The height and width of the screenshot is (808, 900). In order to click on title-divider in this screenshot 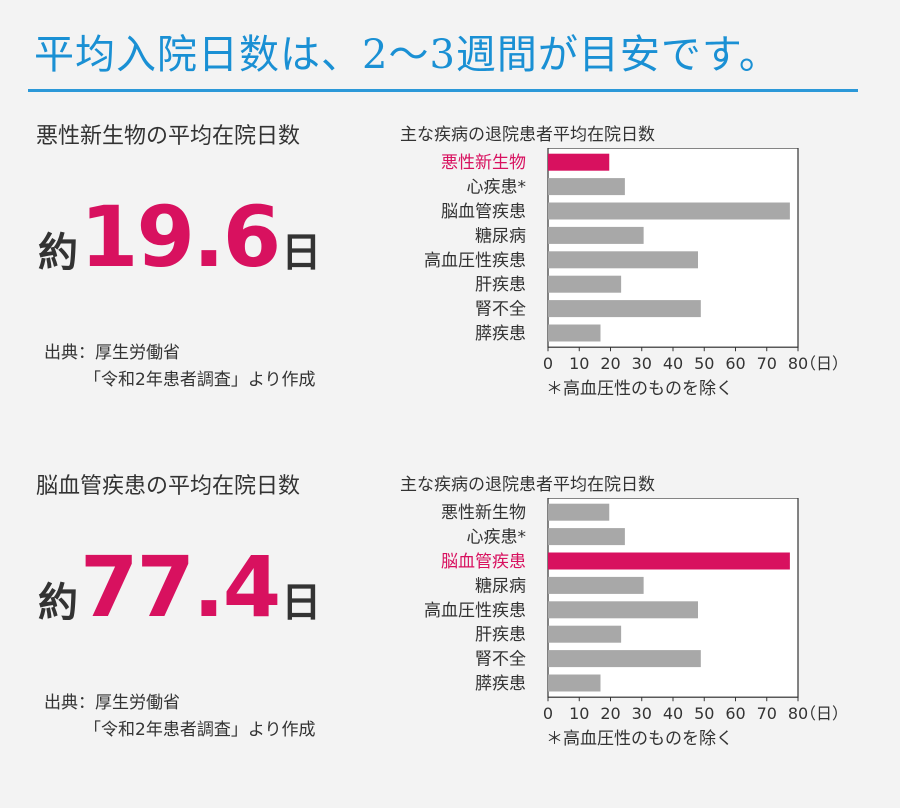, I will do `click(443, 90)`.